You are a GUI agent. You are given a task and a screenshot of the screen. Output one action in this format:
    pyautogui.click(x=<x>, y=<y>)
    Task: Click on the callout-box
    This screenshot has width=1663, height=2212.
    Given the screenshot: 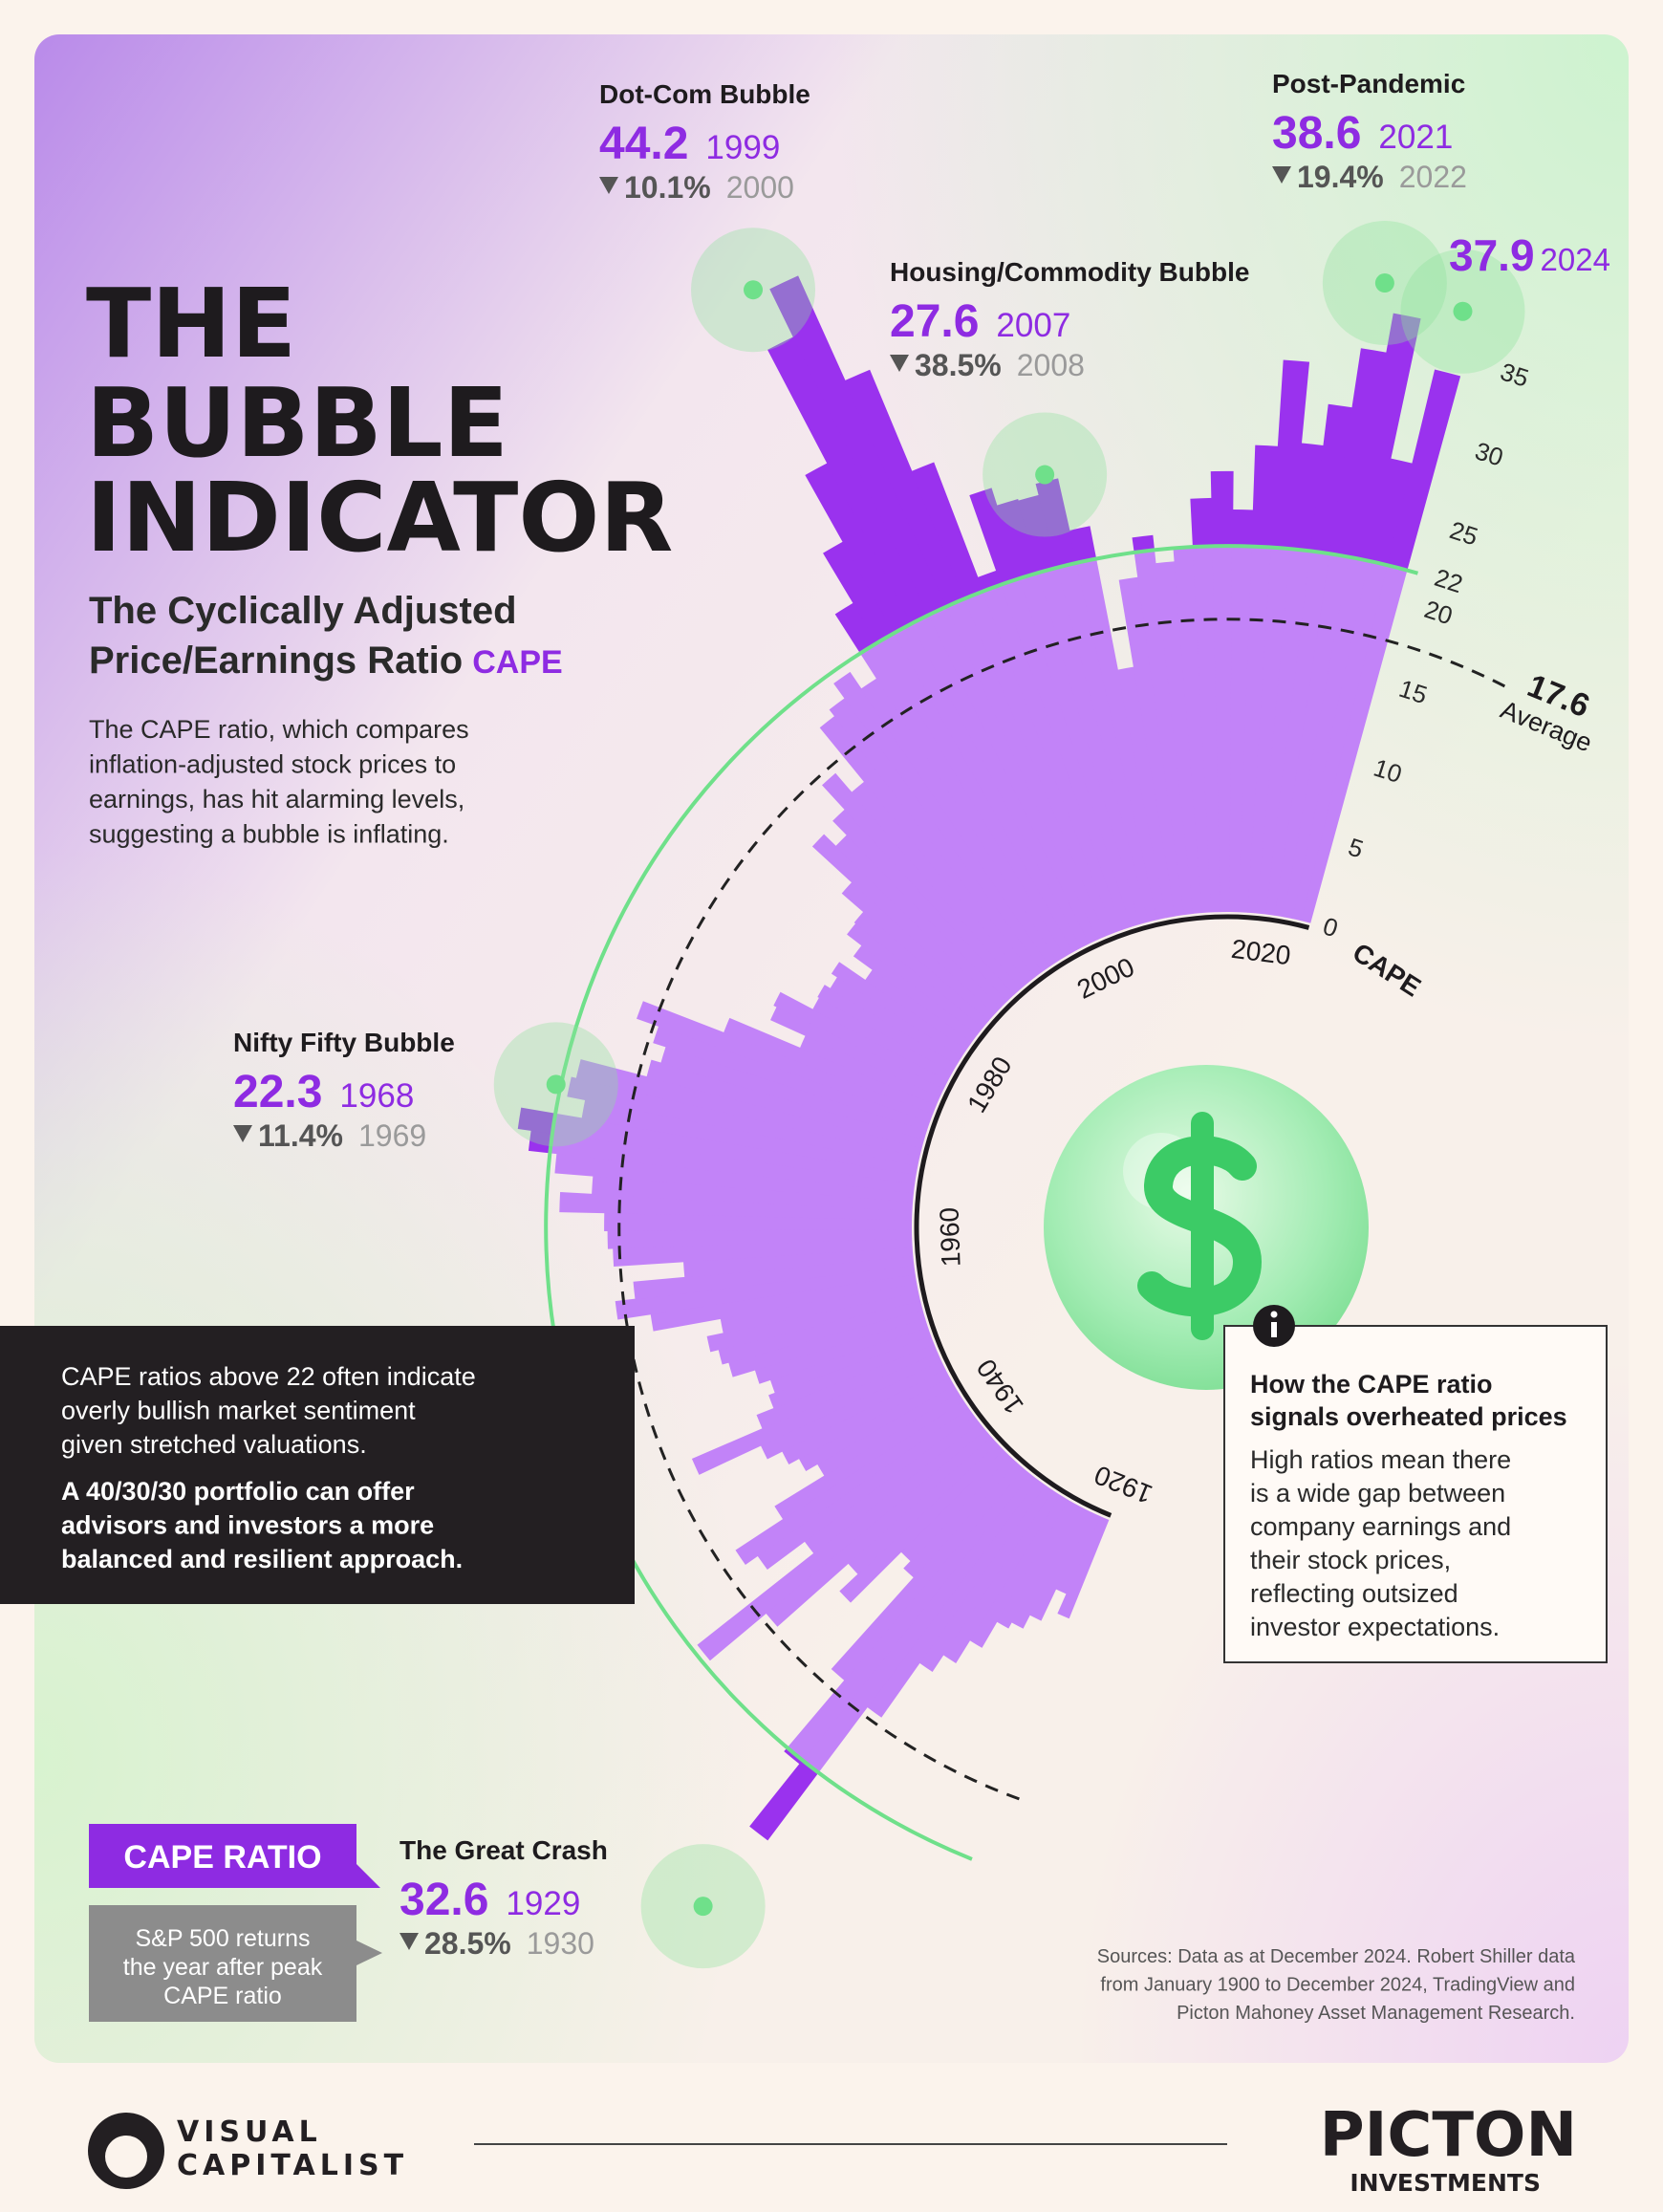 What is the action you would take?
    pyautogui.click(x=317, y=1465)
    